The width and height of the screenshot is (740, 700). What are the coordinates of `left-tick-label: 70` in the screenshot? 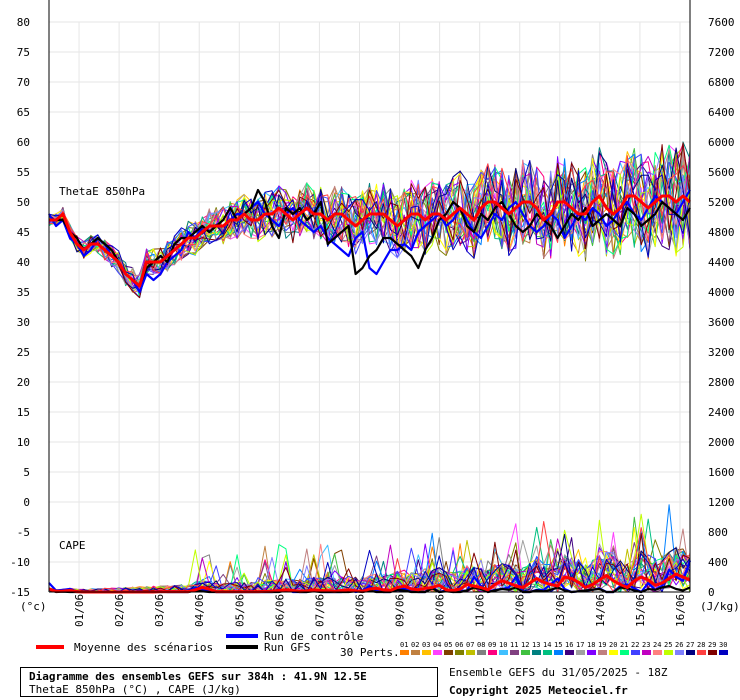 It's located at (23, 82).